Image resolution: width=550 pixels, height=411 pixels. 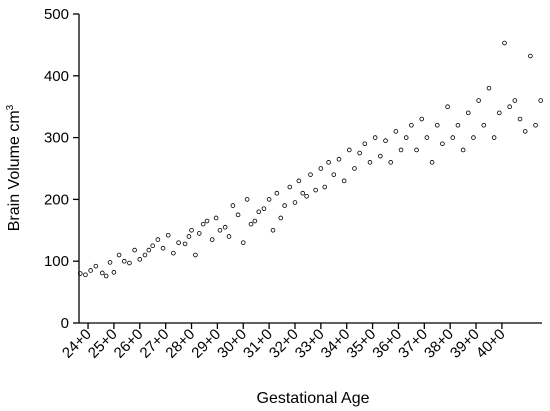 I want to click on y-tick-label: 100, so click(x=56, y=261).